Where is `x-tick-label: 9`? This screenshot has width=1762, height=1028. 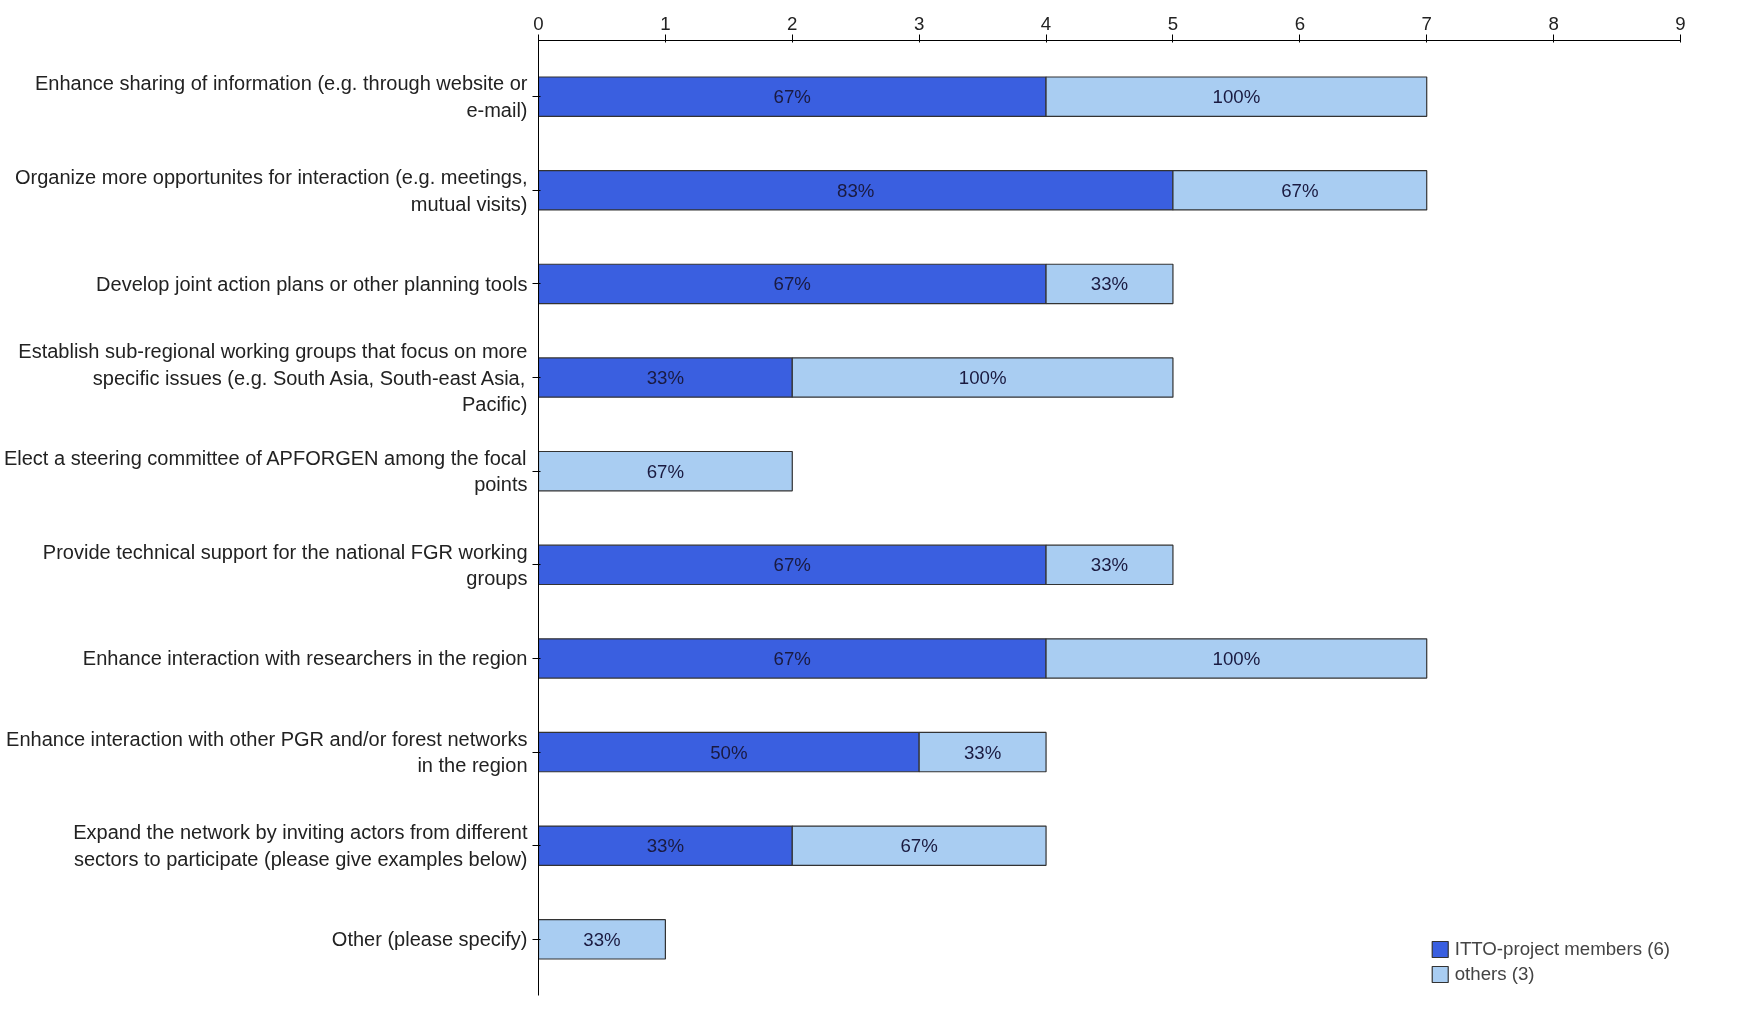 x-tick-label: 9 is located at coordinates (1680, 23).